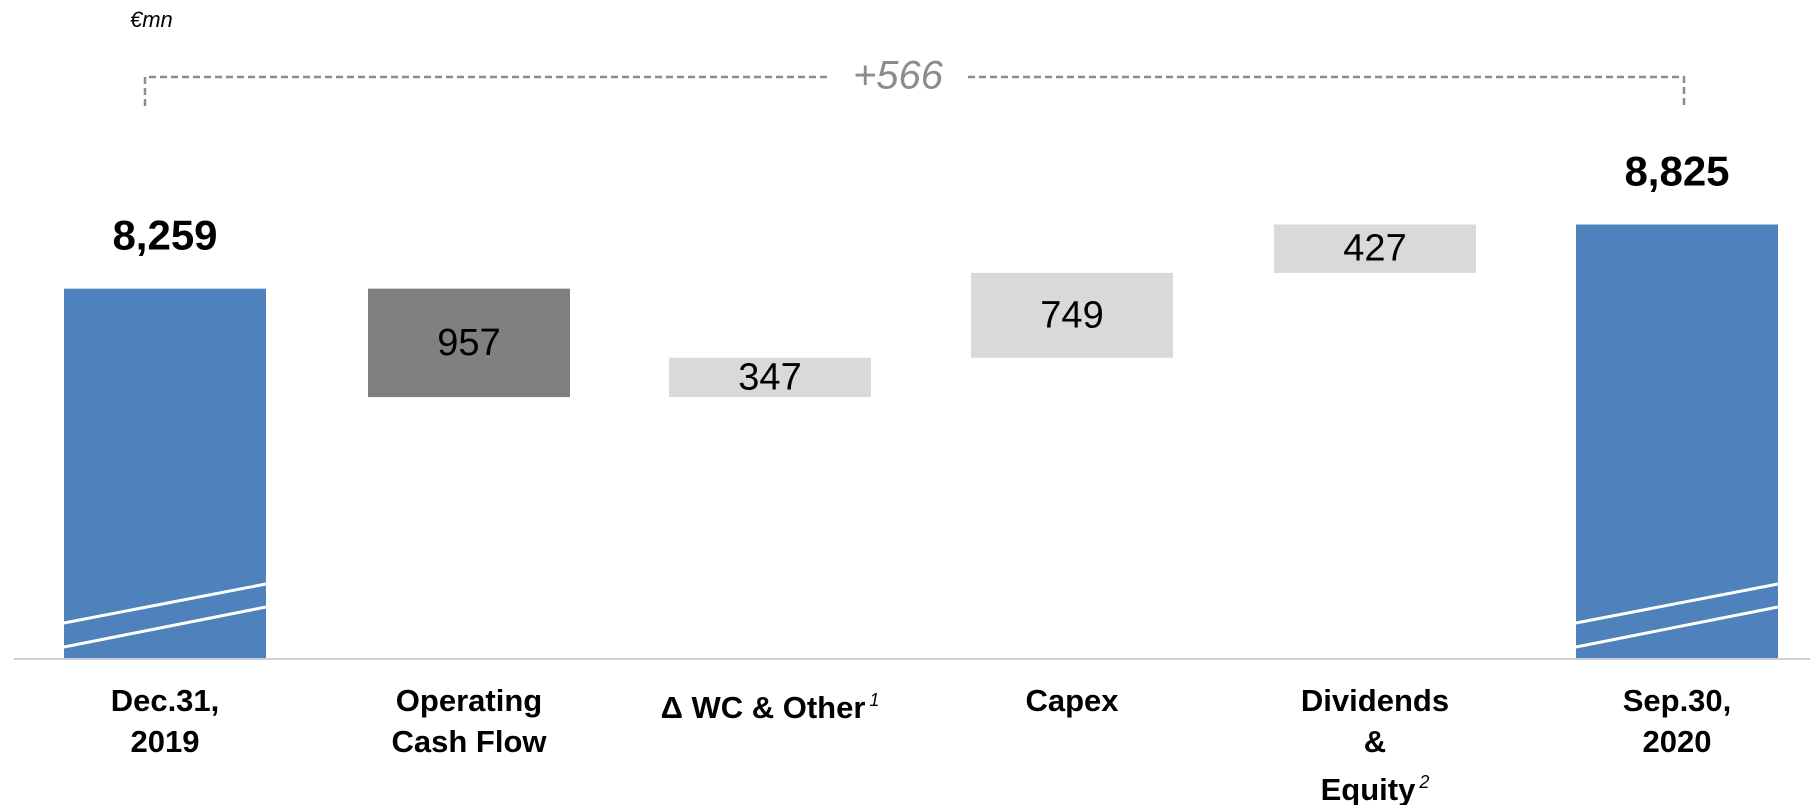 This screenshot has height=805, width=1810. I want to click on footnote-mark: 1, so click(874, 700).